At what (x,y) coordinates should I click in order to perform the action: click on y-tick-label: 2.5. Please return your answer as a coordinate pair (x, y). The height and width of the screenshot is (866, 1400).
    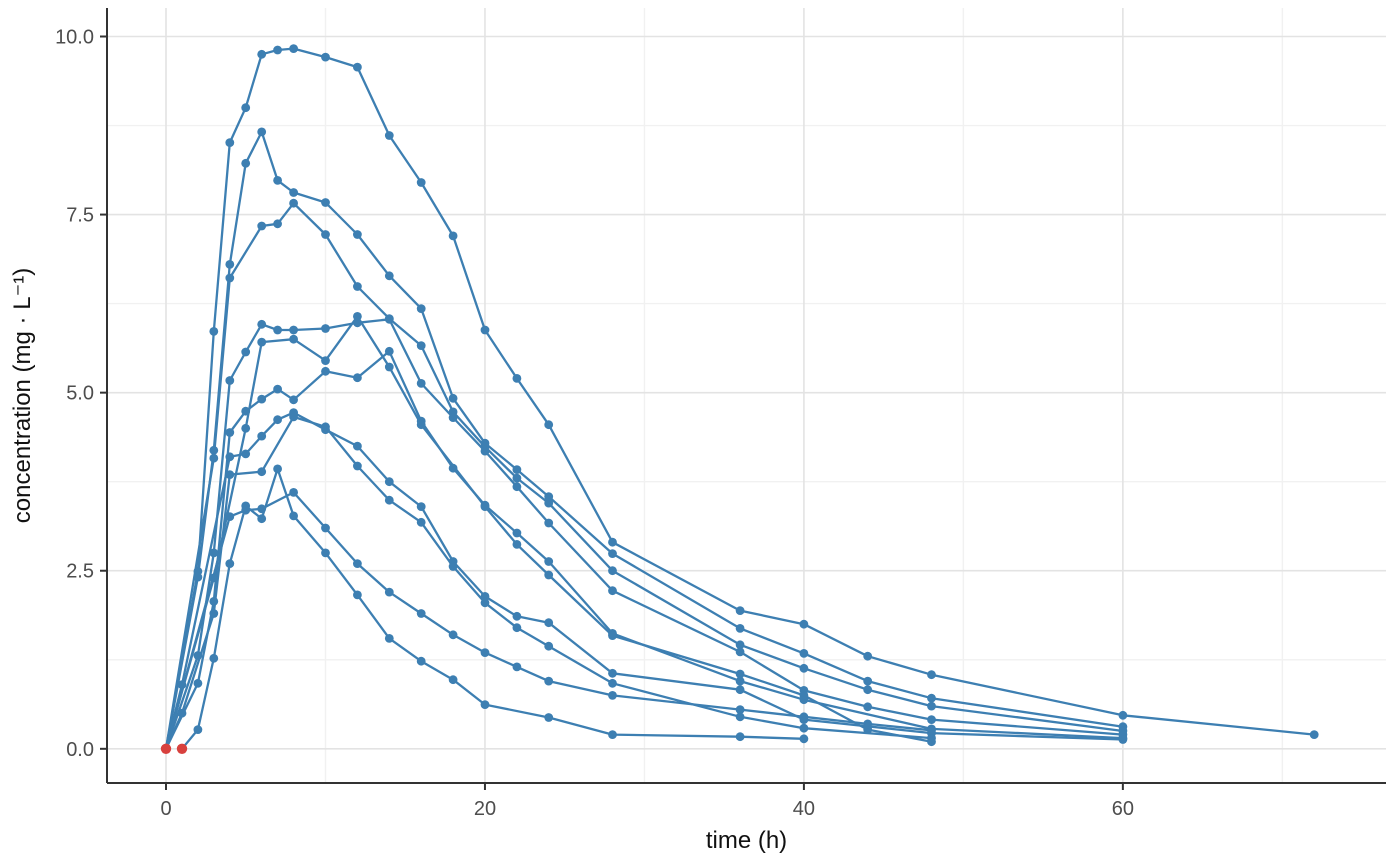
    Looking at the image, I should click on (80, 572).